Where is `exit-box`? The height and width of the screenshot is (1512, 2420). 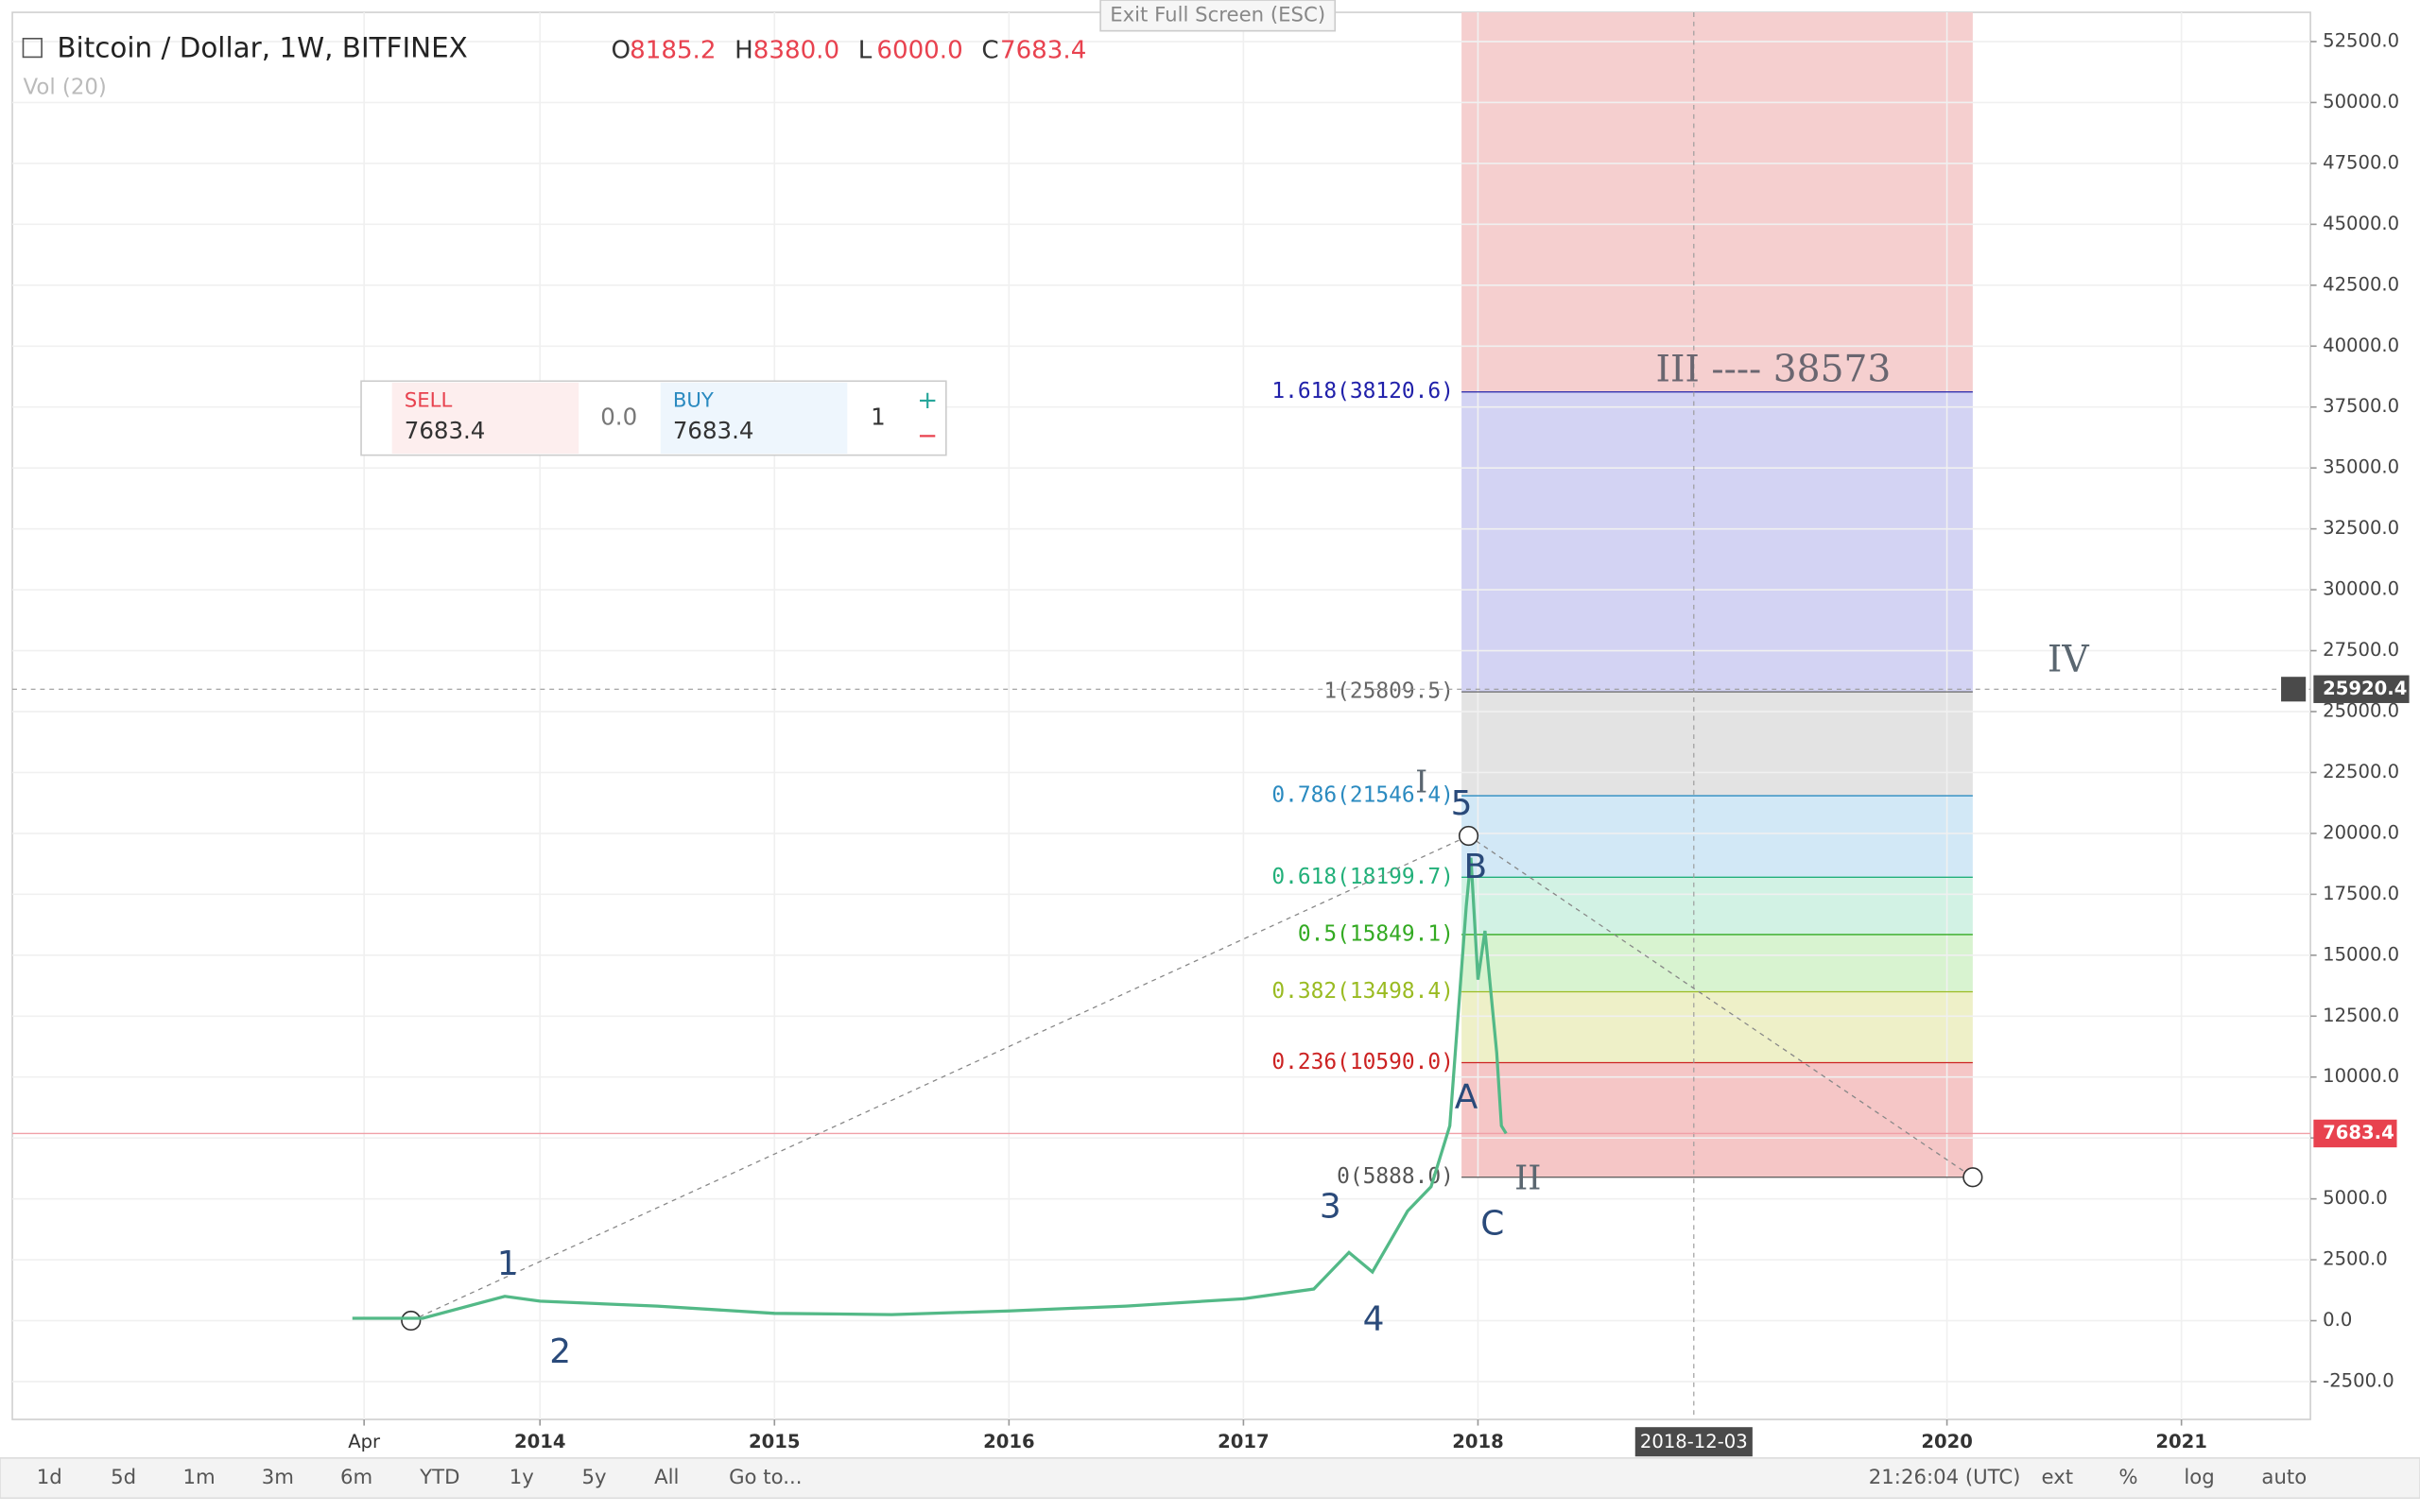
exit-box is located at coordinates (1218, 16).